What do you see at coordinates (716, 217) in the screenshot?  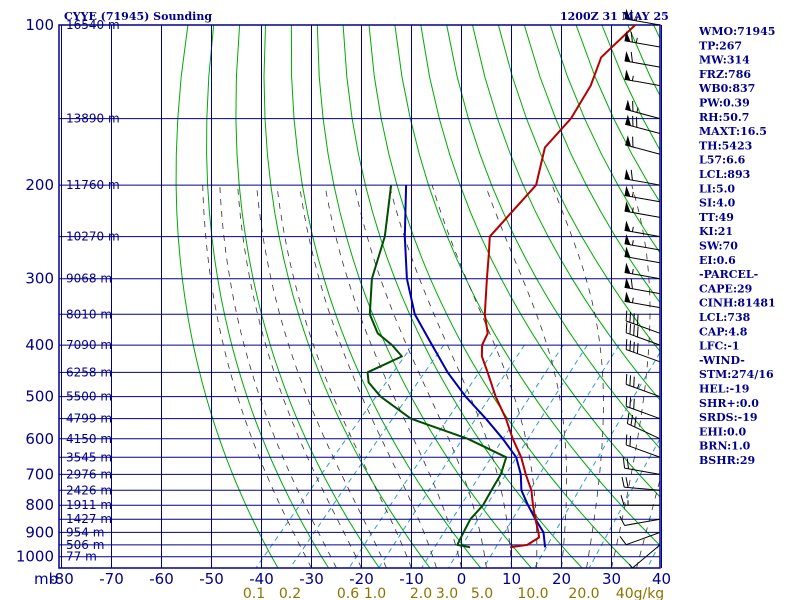 I see `sounding-index: TT:49` at bounding box center [716, 217].